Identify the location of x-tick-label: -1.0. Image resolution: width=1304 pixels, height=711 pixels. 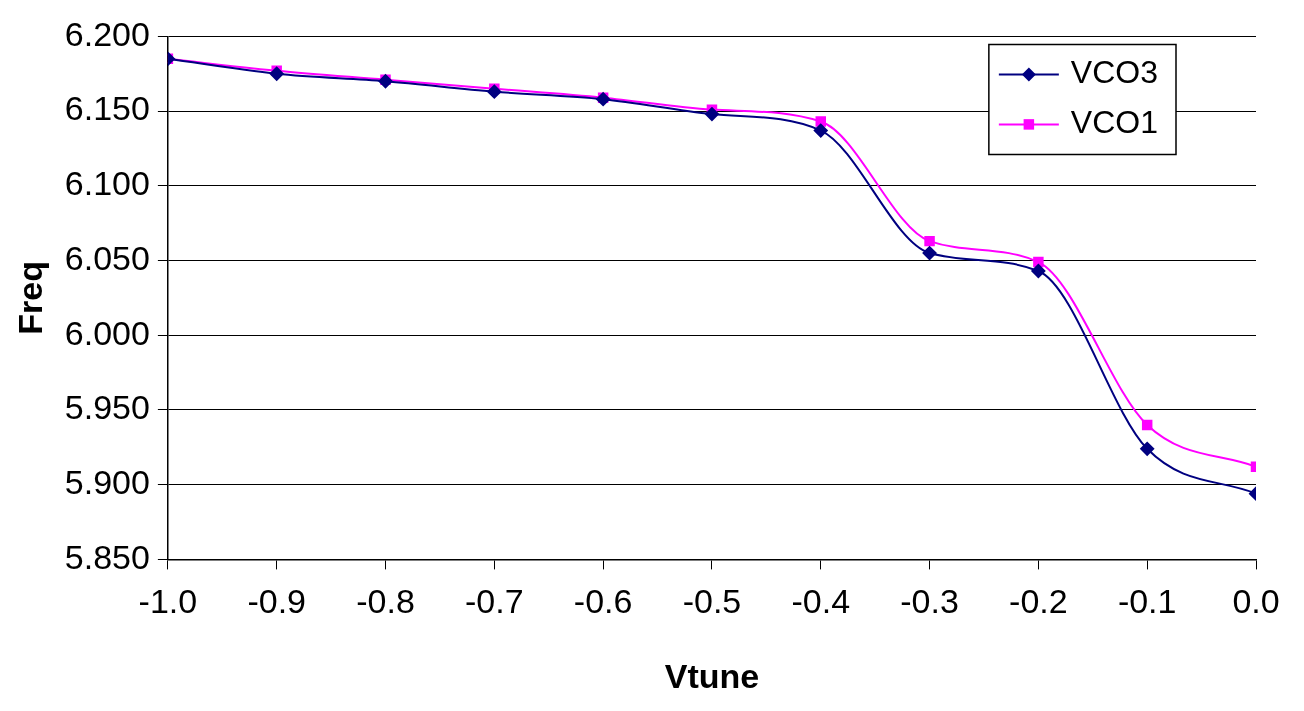
(168, 601).